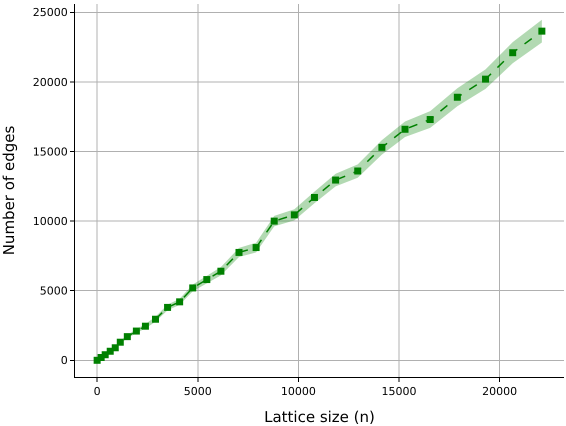  I want to click on y-tick-label: 5000, so click(54, 291).